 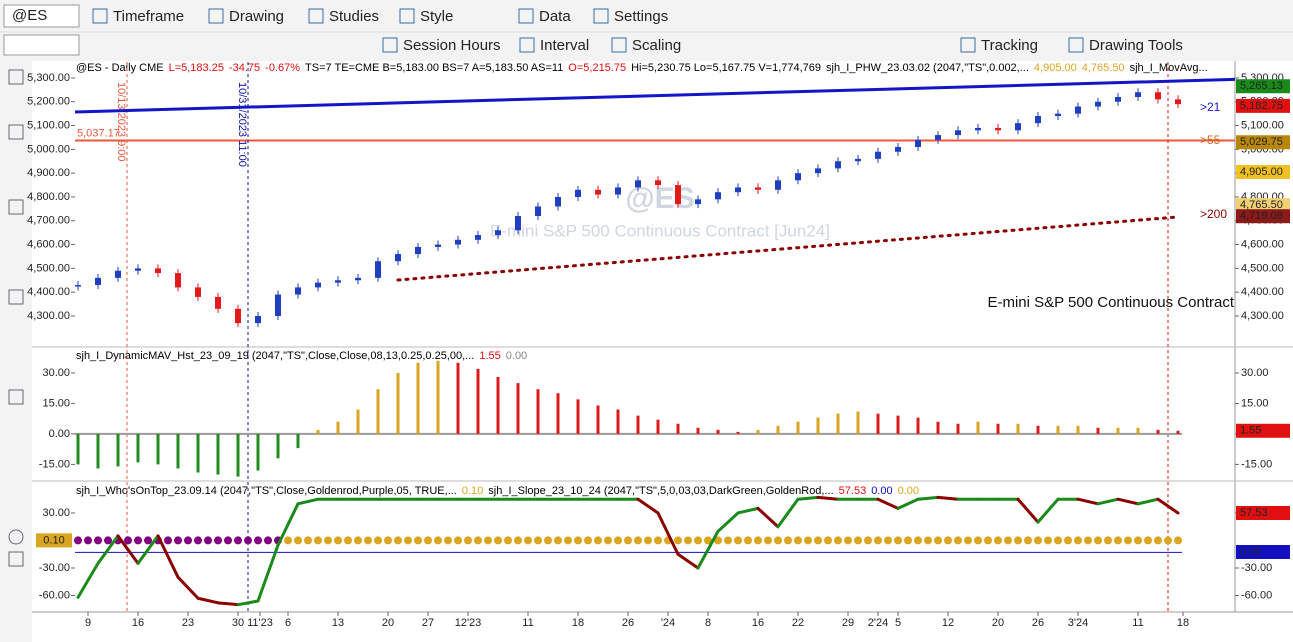 What do you see at coordinates (436, 16) in the screenshot?
I see `toolbar-button: Style` at bounding box center [436, 16].